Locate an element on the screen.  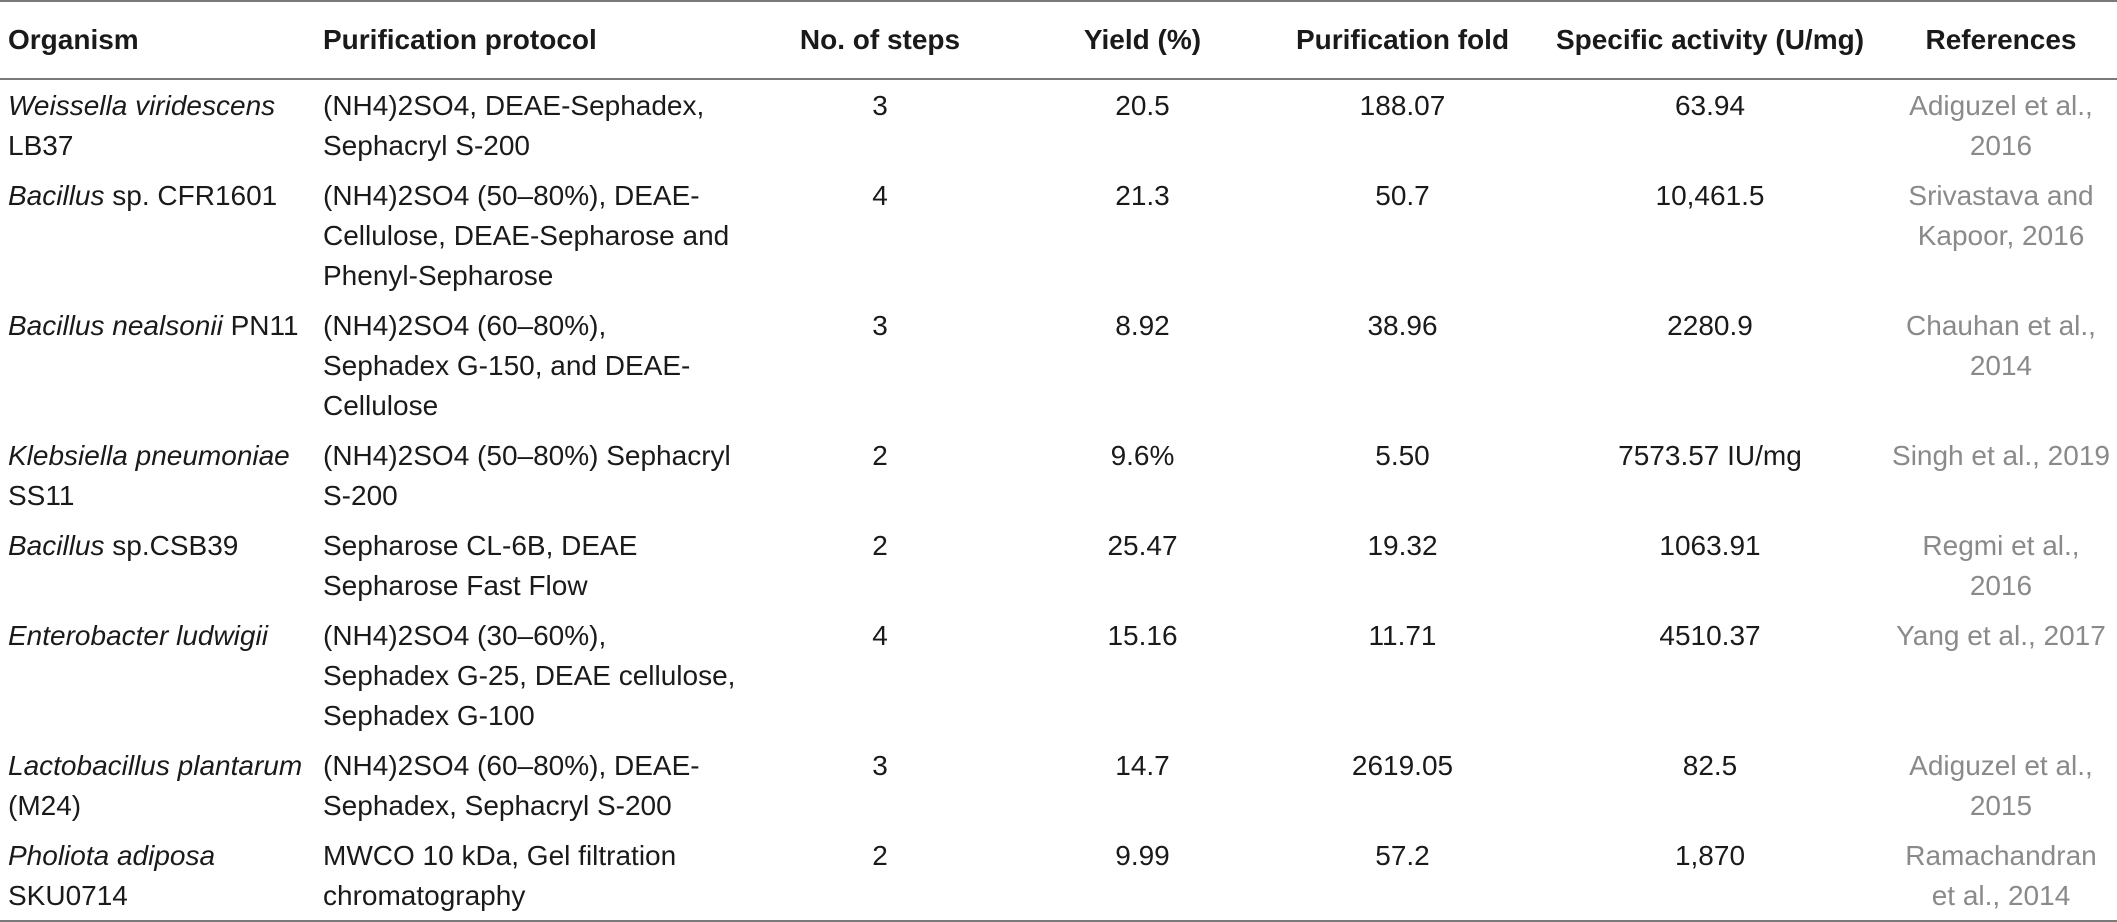
organism-genus: Lactobacillus plantarum is located at coordinates (155, 765).